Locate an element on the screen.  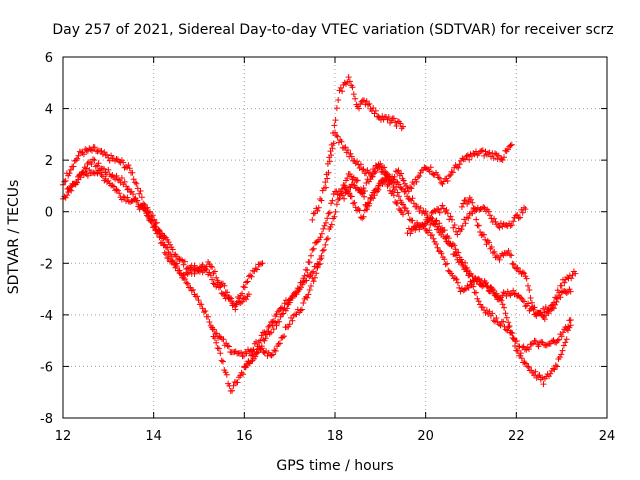
x-tick-label: 22 is located at coordinates (516, 436).